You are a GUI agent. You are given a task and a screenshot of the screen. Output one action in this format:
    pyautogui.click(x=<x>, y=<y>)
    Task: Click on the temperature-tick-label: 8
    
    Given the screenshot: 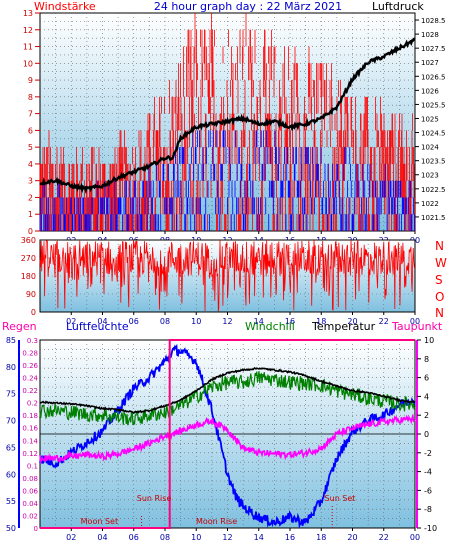 What is the action you would take?
    pyautogui.click(x=426, y=359)
    